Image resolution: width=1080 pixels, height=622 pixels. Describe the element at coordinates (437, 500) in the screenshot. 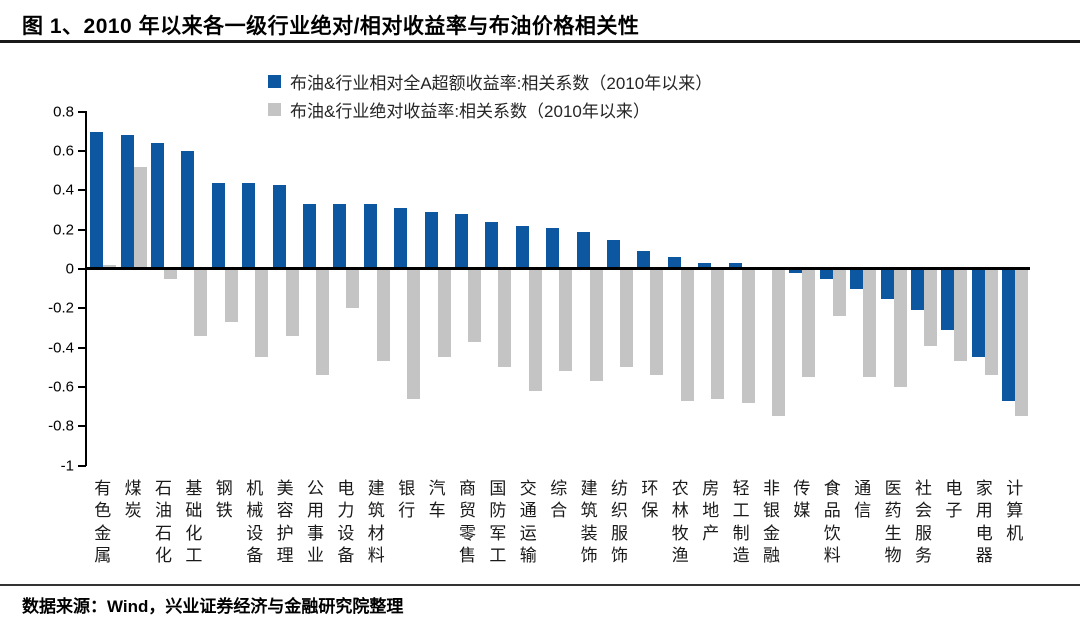

I see `x-axis-label: 汽 车` at that location.